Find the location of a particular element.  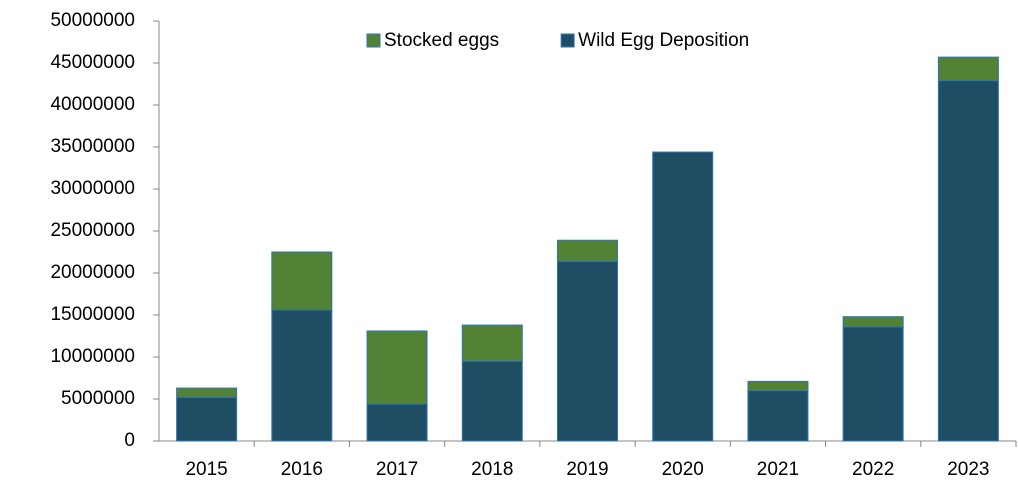

x-tick-label: 2015 is located at coordinates (206, 469).